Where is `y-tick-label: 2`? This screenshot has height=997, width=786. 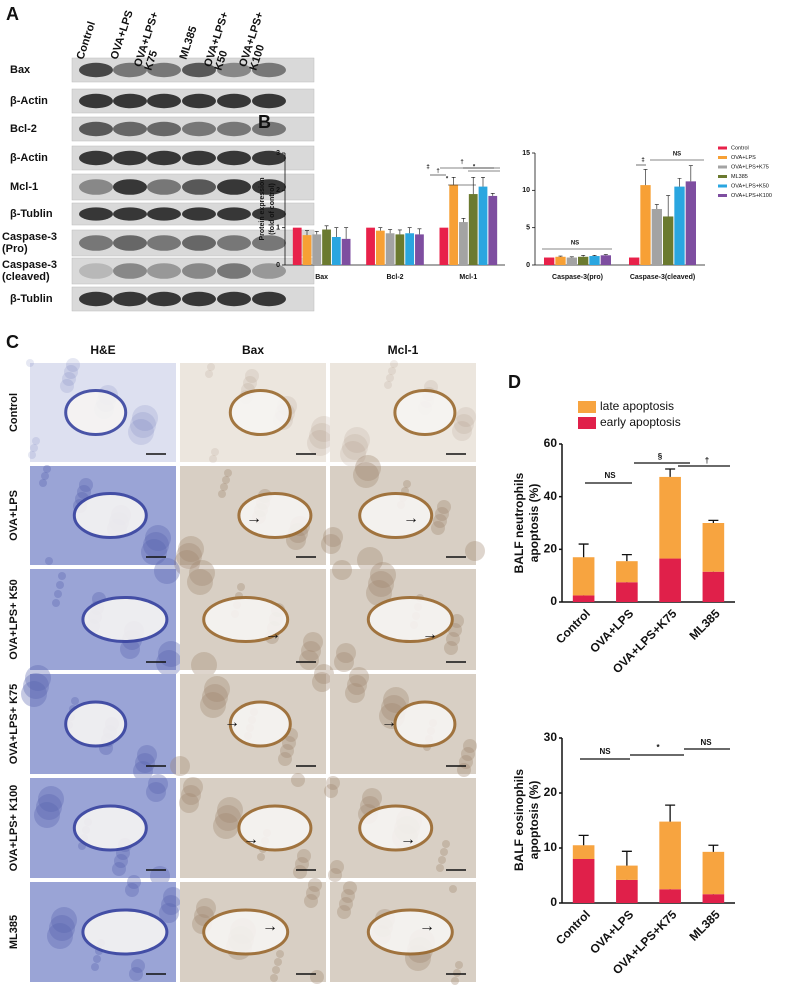 y-tick-label: 2 is located at coordinates (278, 190).